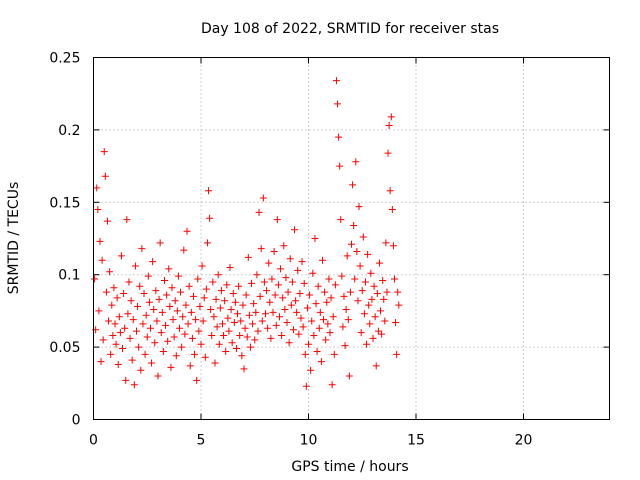 The width and height of the screenshot is (640, 480). What do you see at coordinates (201, 441) in the screenshot?
I see `x-tick-label: 5` at bounding box center [201, 441].